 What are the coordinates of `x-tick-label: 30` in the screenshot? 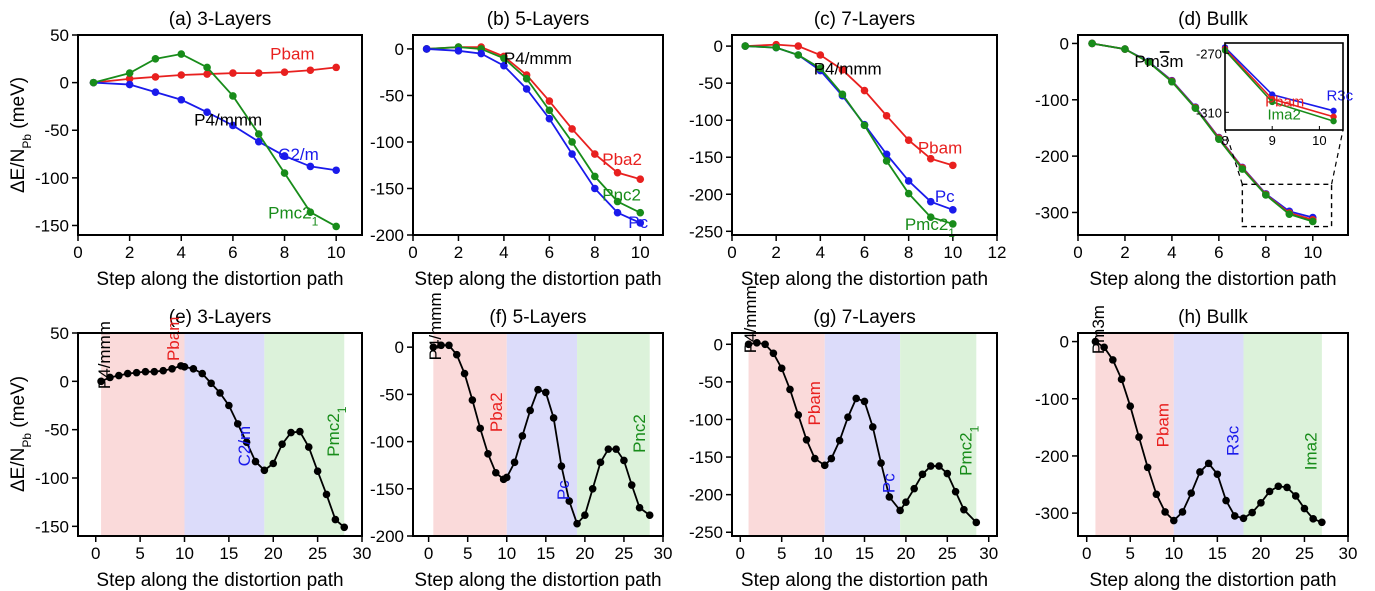 It's located at (988, 553).